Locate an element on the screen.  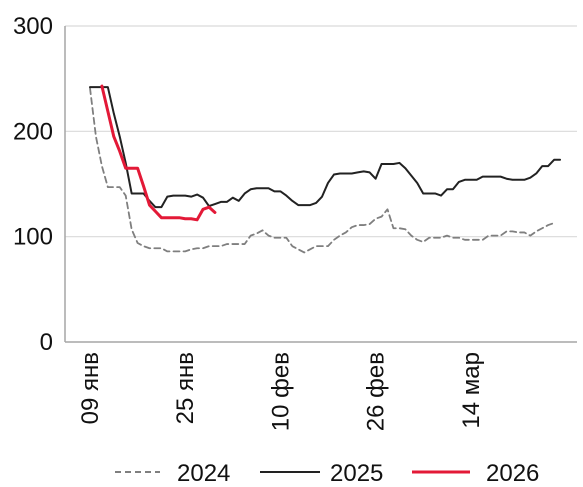
legend: 2024 2025 2026 is located at coordinates (327, 473).